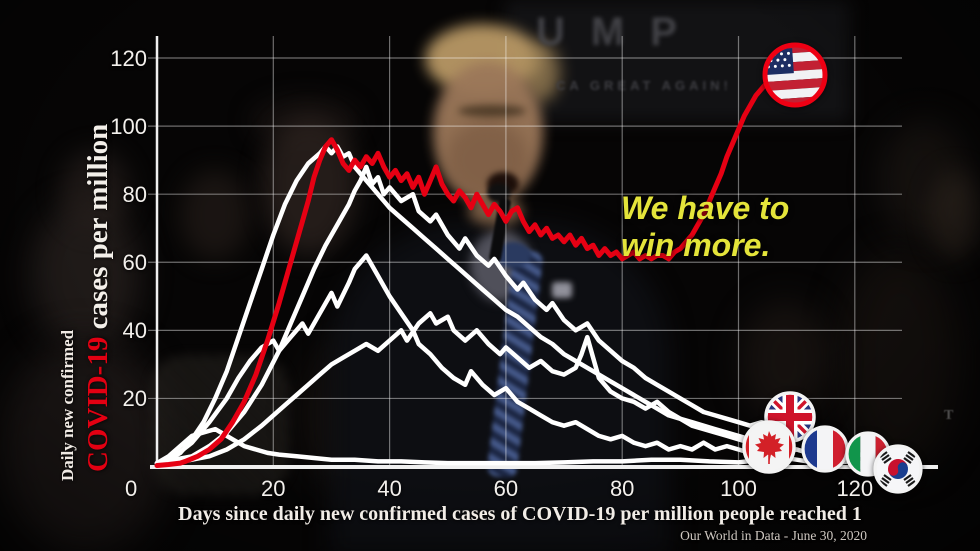 The width and height of the screenshot is (980, 551). I want to click on y-axis-label-covid: COVID-19, so click(98, 404).